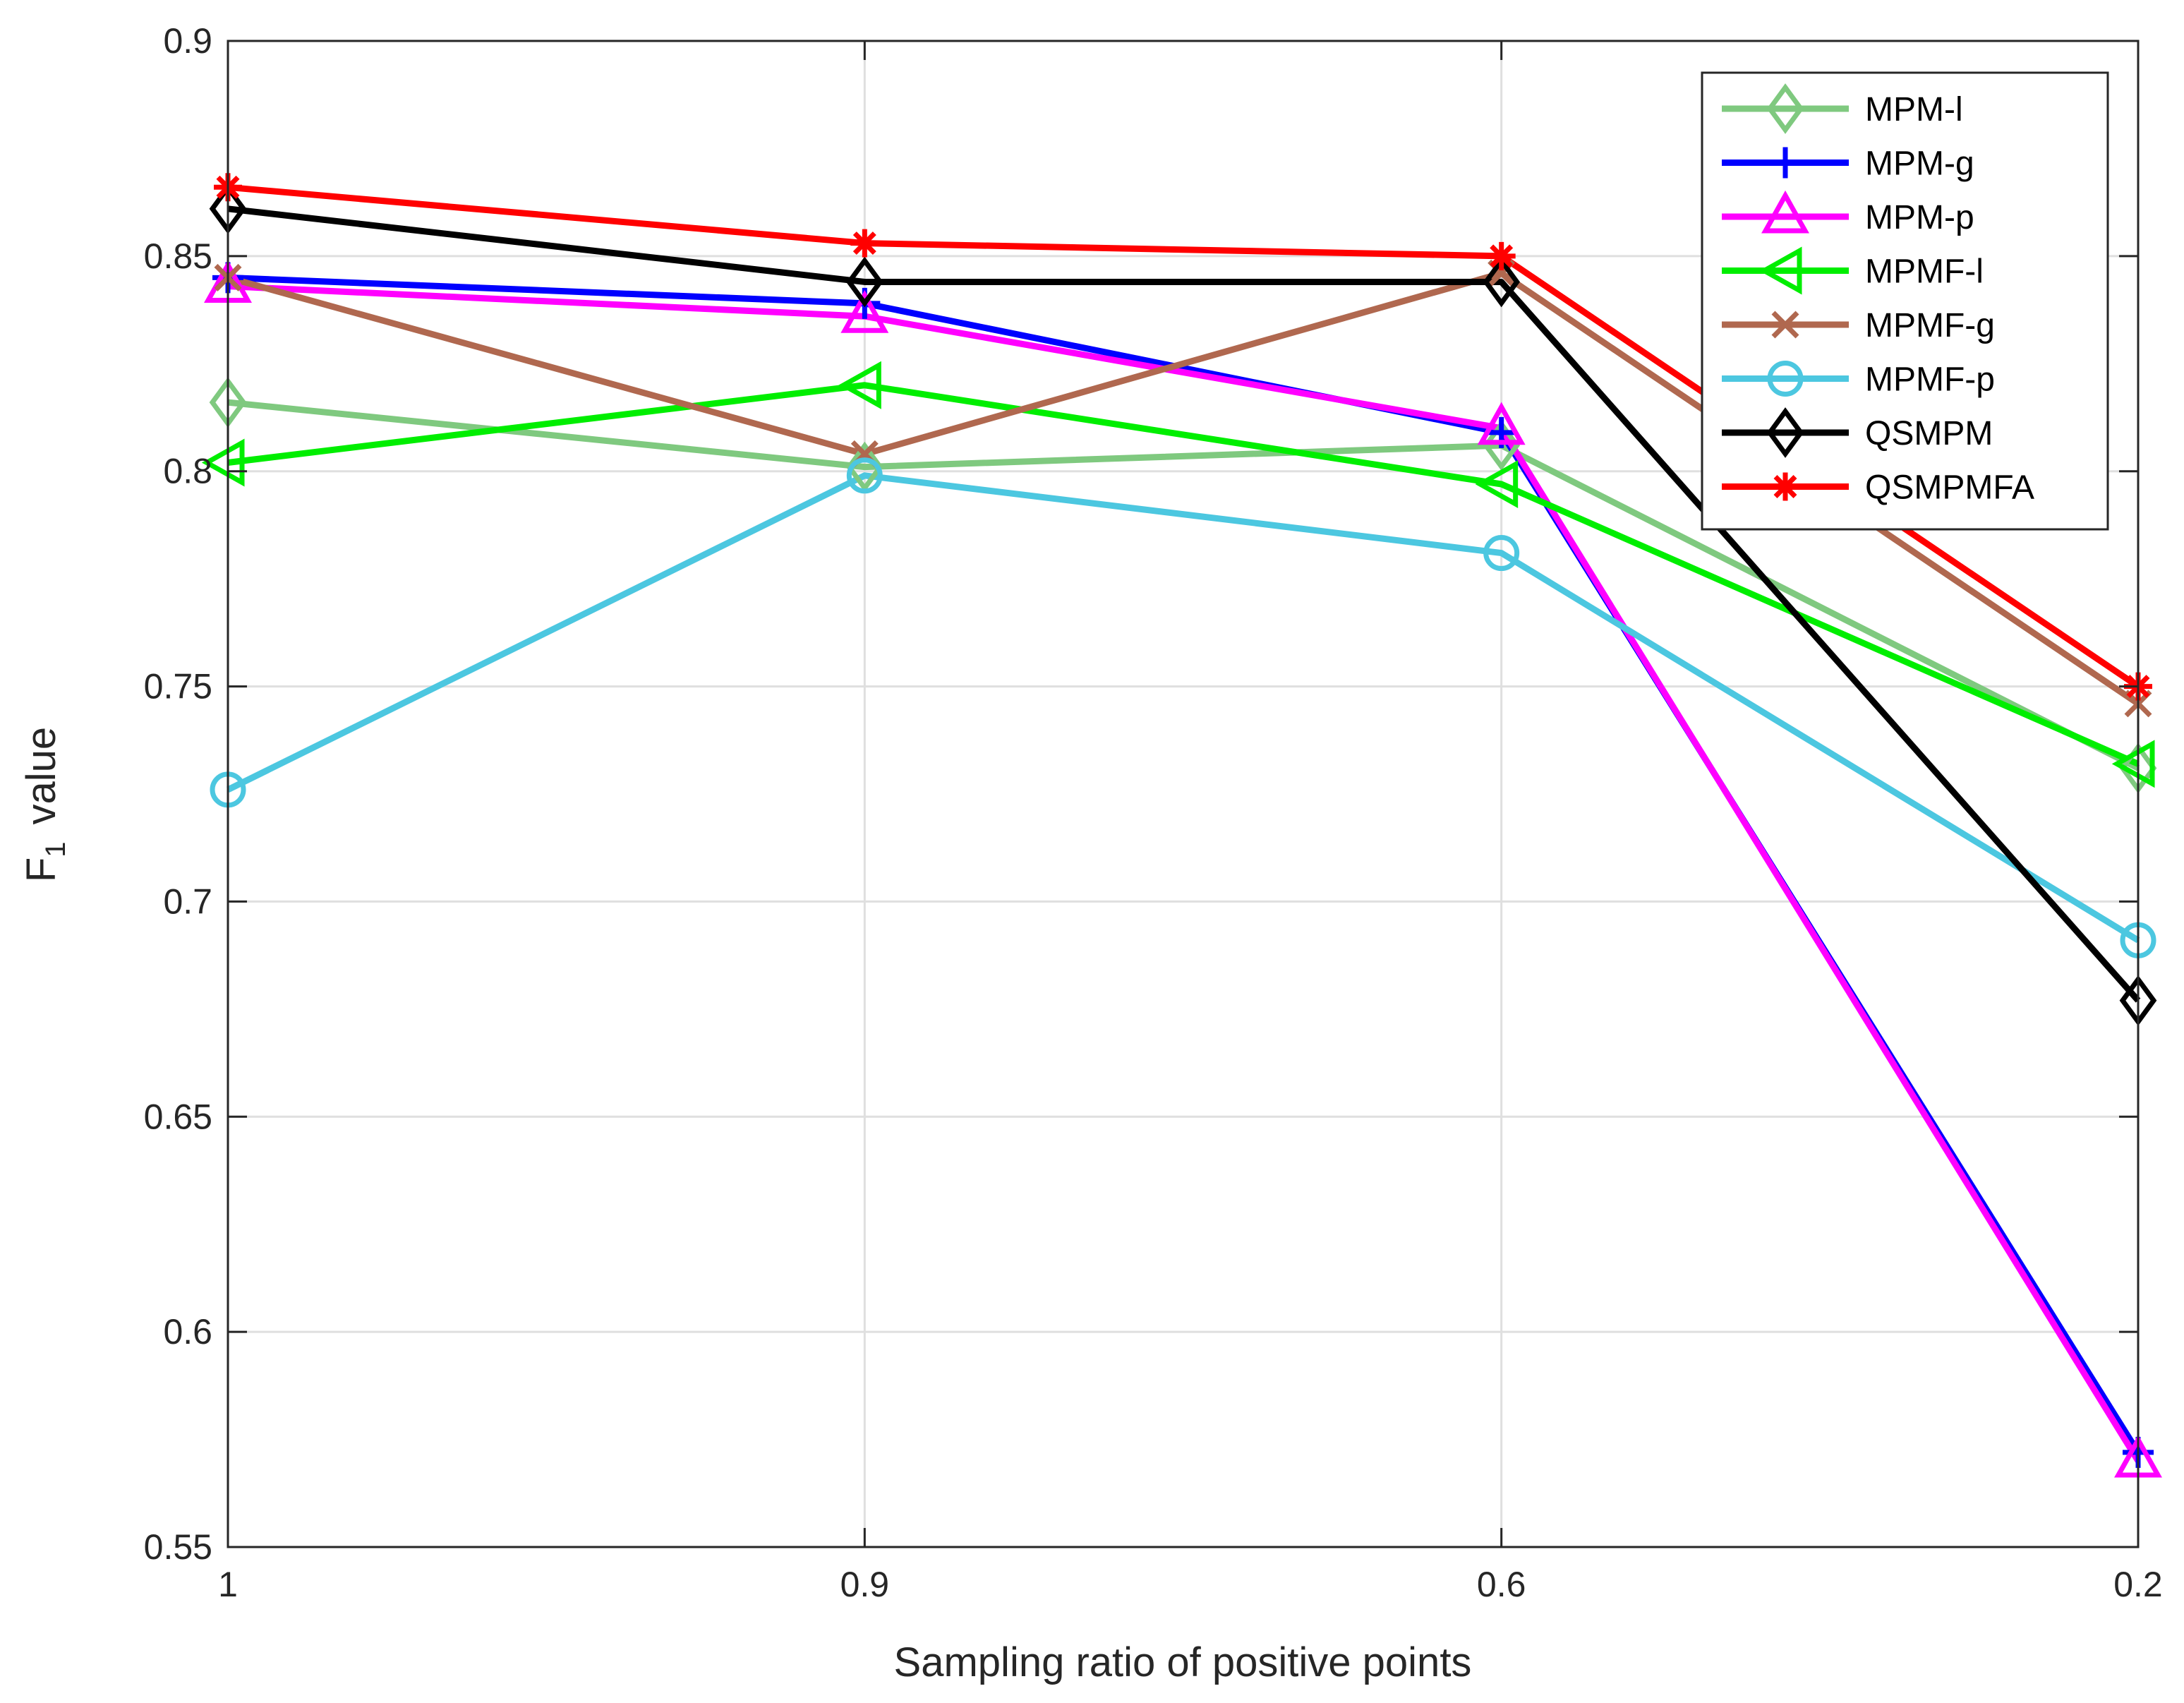 This screenshot has width=2184, height=1703. I want to click on x-b, so click(1785, 325).